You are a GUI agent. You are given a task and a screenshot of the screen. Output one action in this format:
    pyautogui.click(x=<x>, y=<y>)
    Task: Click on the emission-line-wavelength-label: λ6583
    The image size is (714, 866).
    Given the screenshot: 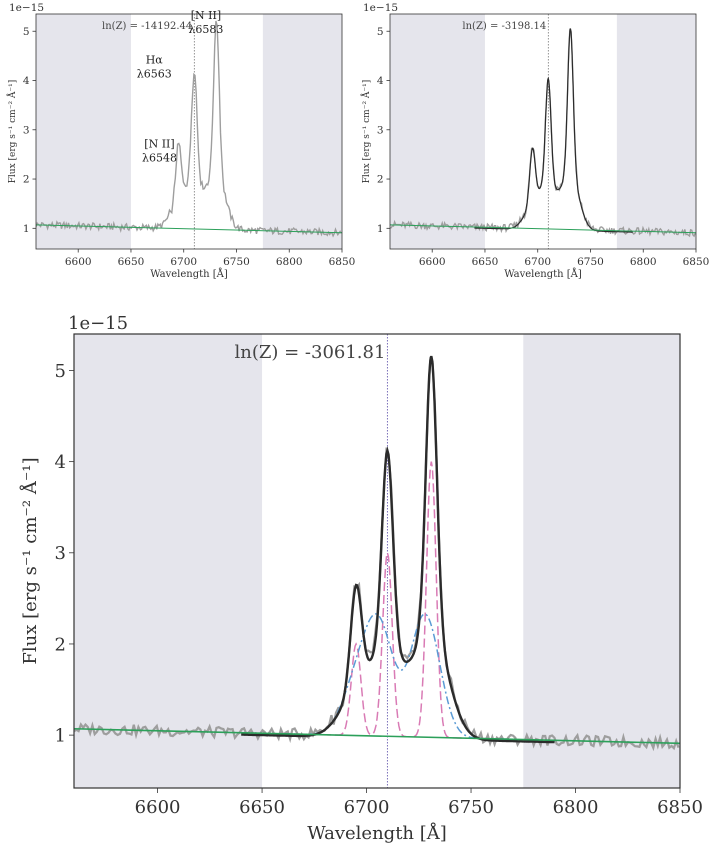 What is the action you would take?
    pyautogui.click(x=205, y=29)
    